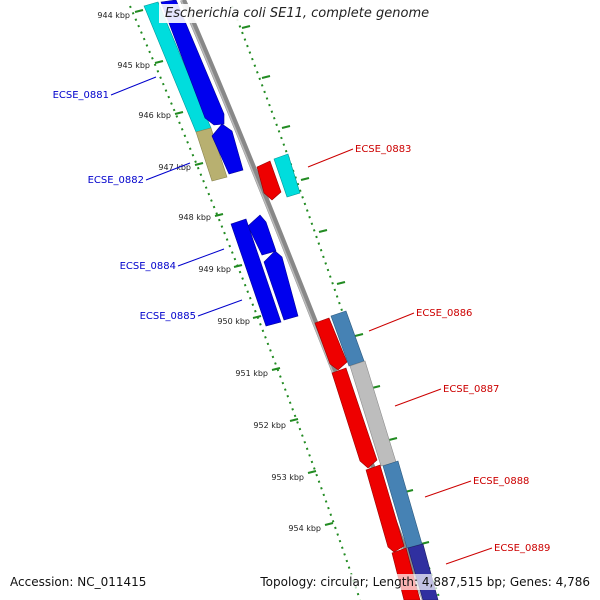 The height and width of the screenshot is (600, 600). Describe the element at coordinates (133, 65) in the screenshot. I see `kbp-label: 945 kbp` at that location.